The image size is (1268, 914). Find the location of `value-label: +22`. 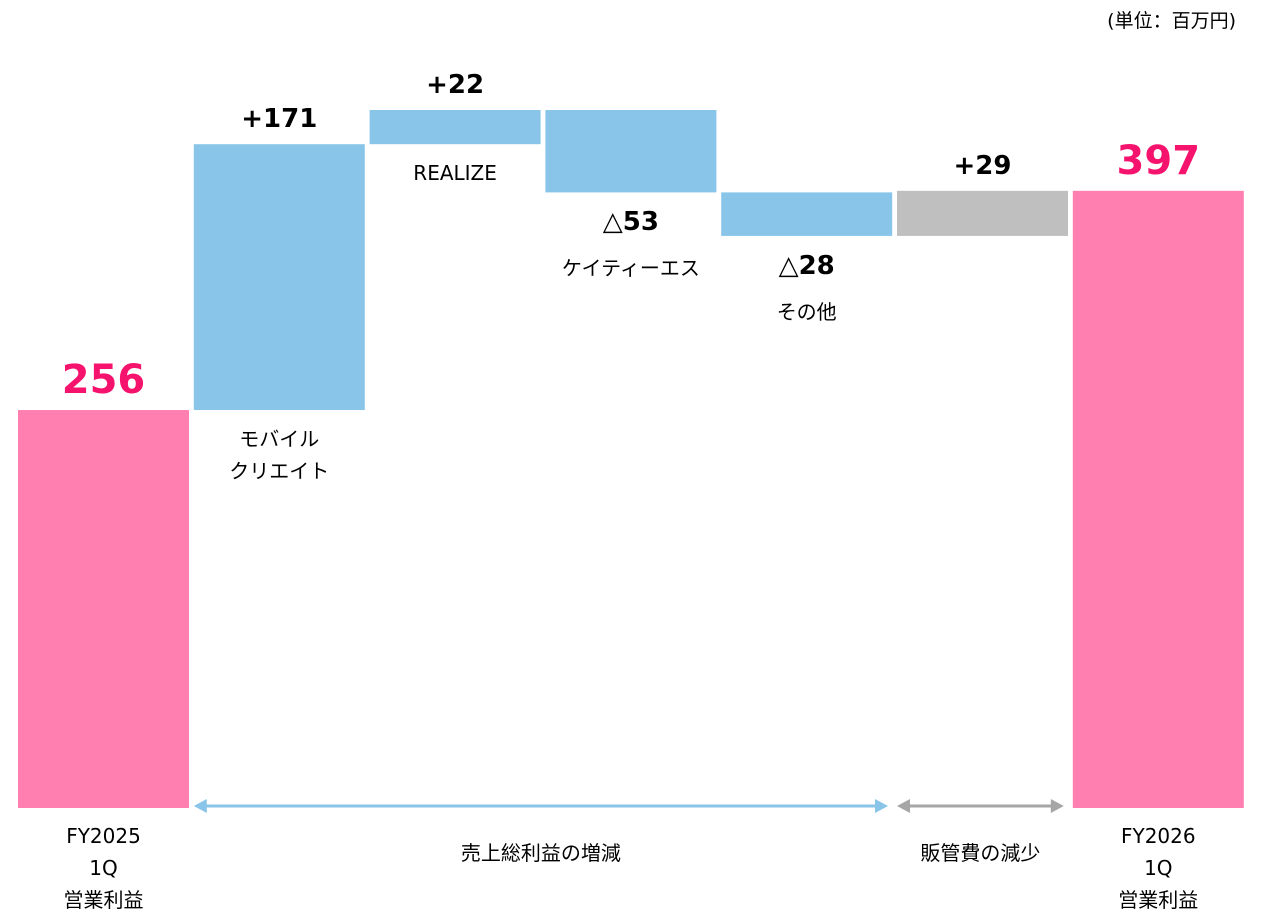

value-label: +22 is located at coordinates (455, 85).